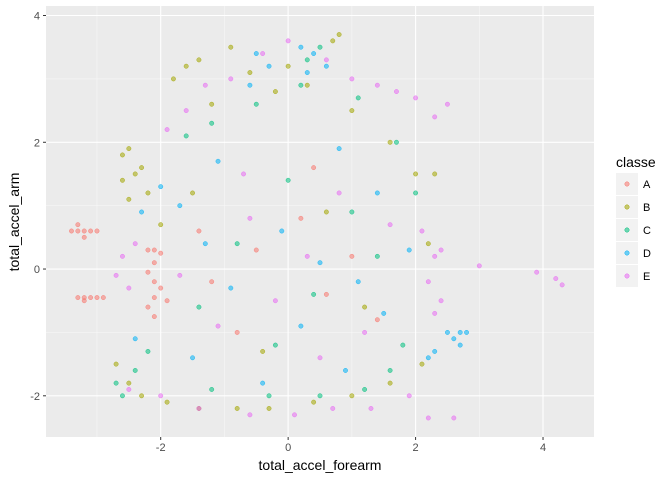  What do you see at coordinates (14, 222) in the screenshot?
I see `y-axis-title: total_accel_arm` at bounding box center [14, 222].